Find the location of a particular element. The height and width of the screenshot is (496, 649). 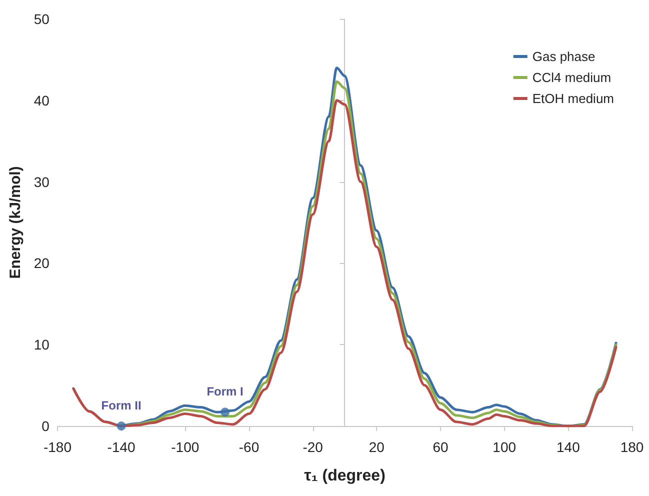

x-tick-label: 100 is located at coordinates (504, 447).